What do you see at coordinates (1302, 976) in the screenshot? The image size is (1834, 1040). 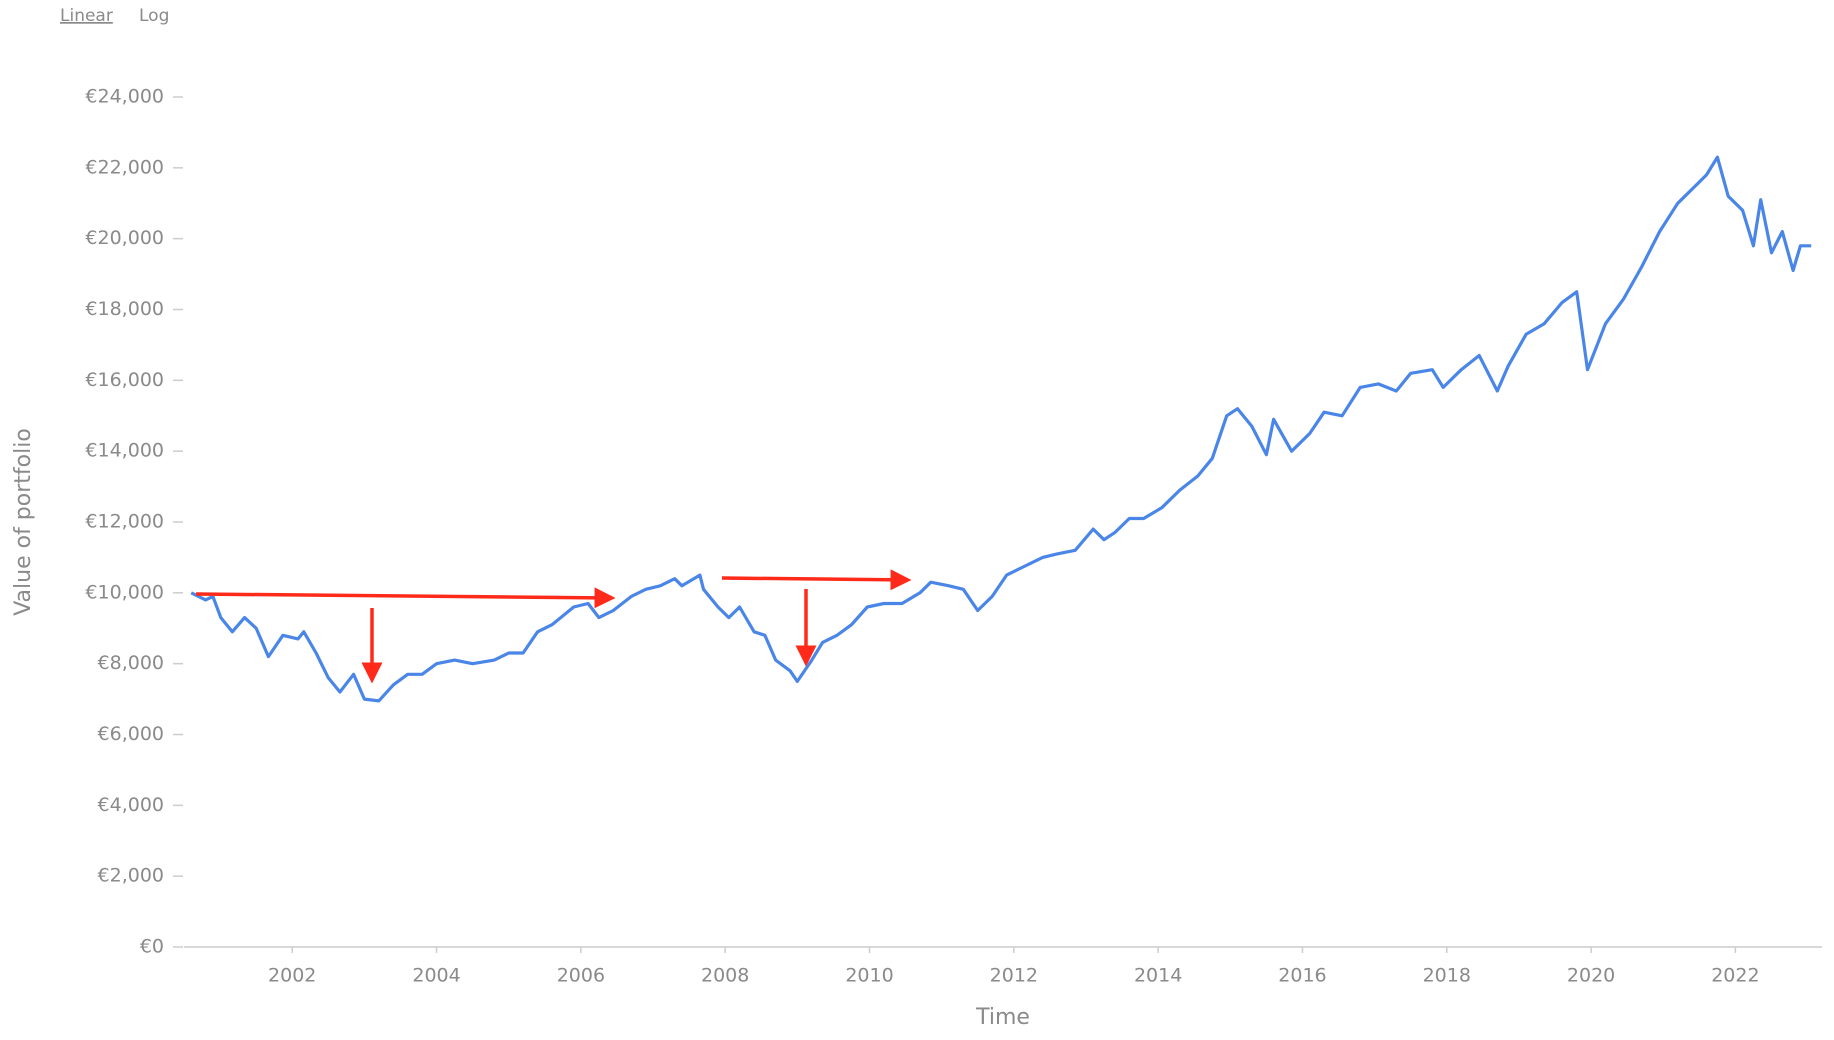 I see `x-tick-label: 2016` at bounding box center [1302, 976].